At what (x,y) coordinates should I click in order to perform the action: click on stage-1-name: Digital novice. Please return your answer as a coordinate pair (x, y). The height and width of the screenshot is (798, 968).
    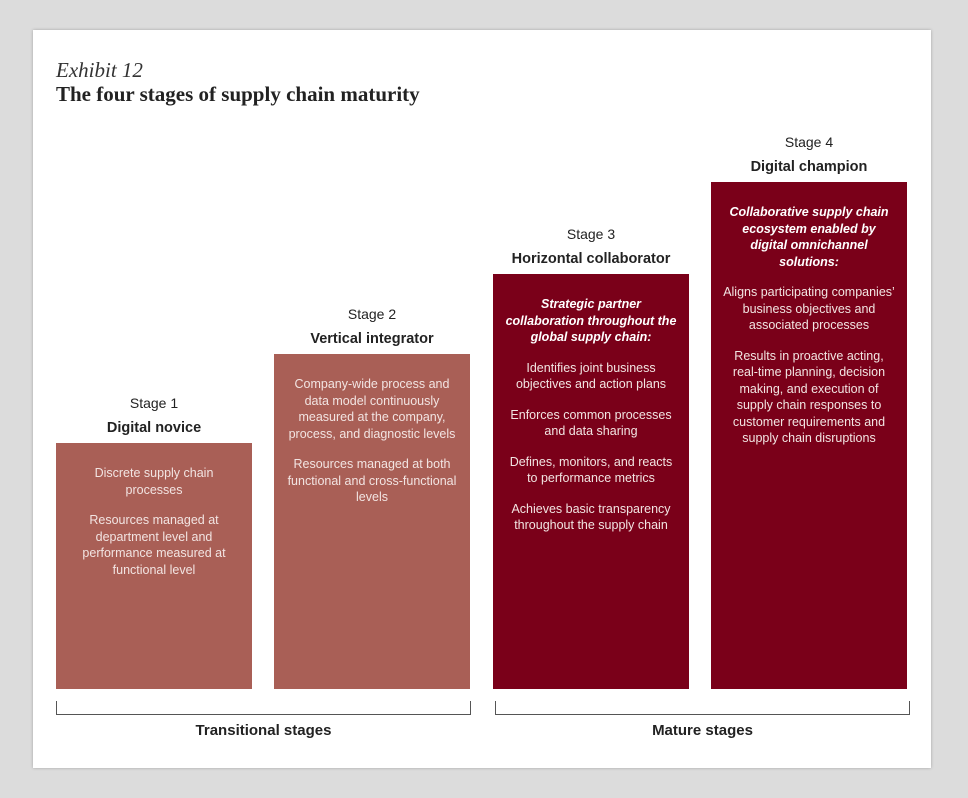
    Looking at the image, I should click on (154, 428).